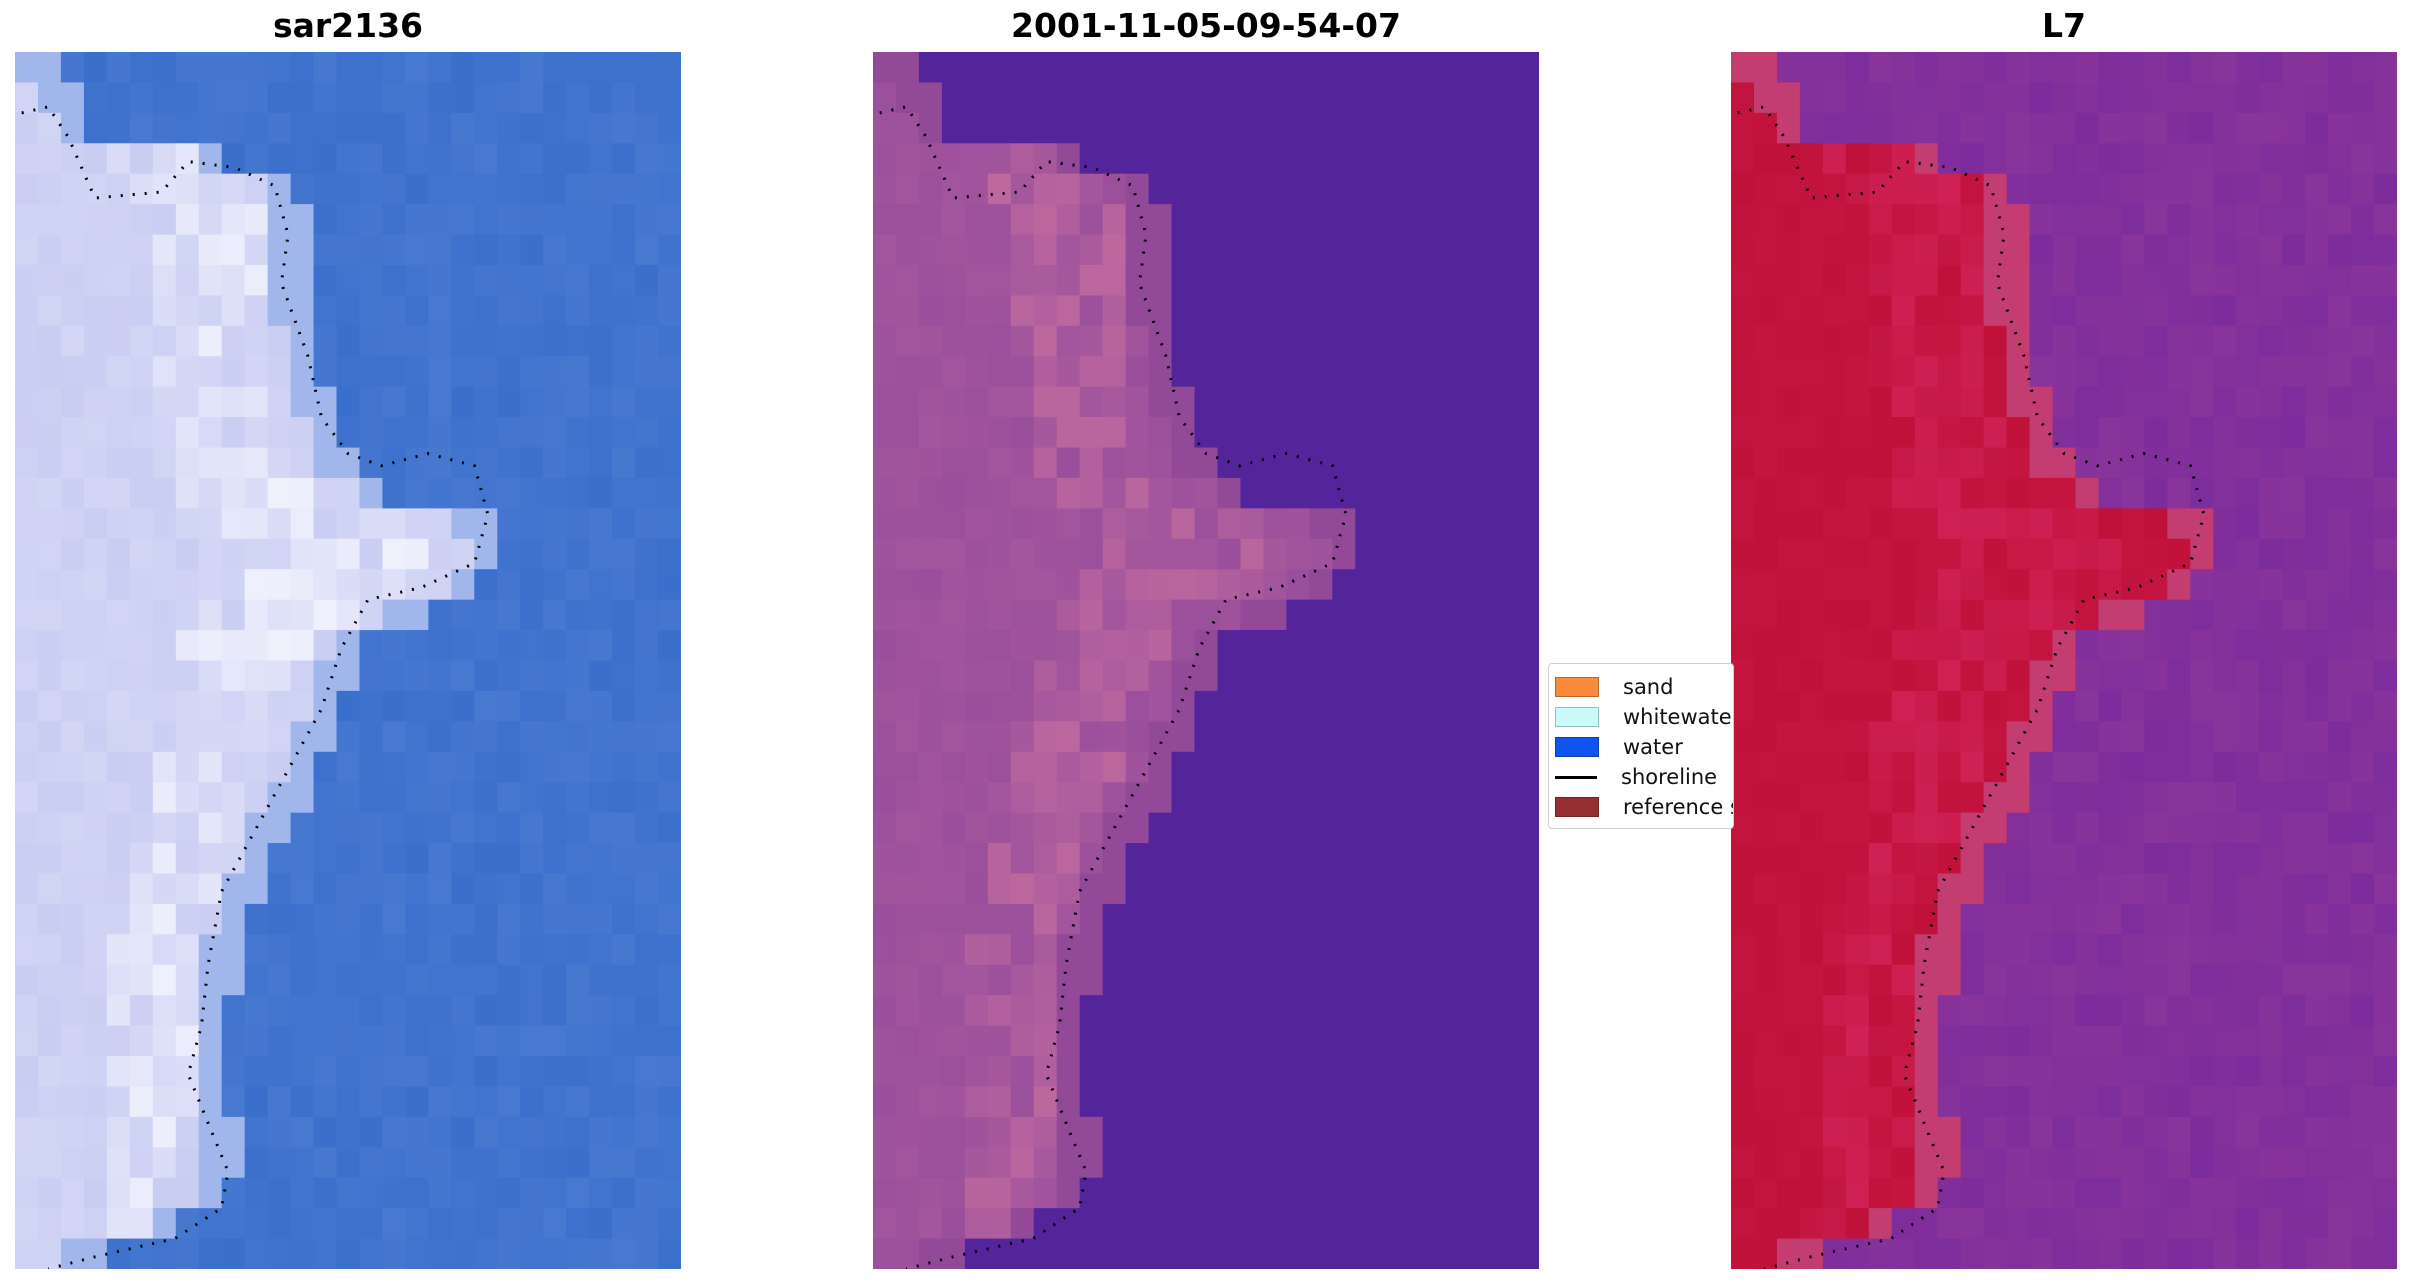  I want to click on panel-title-1: sar2136, so click(348, 25).